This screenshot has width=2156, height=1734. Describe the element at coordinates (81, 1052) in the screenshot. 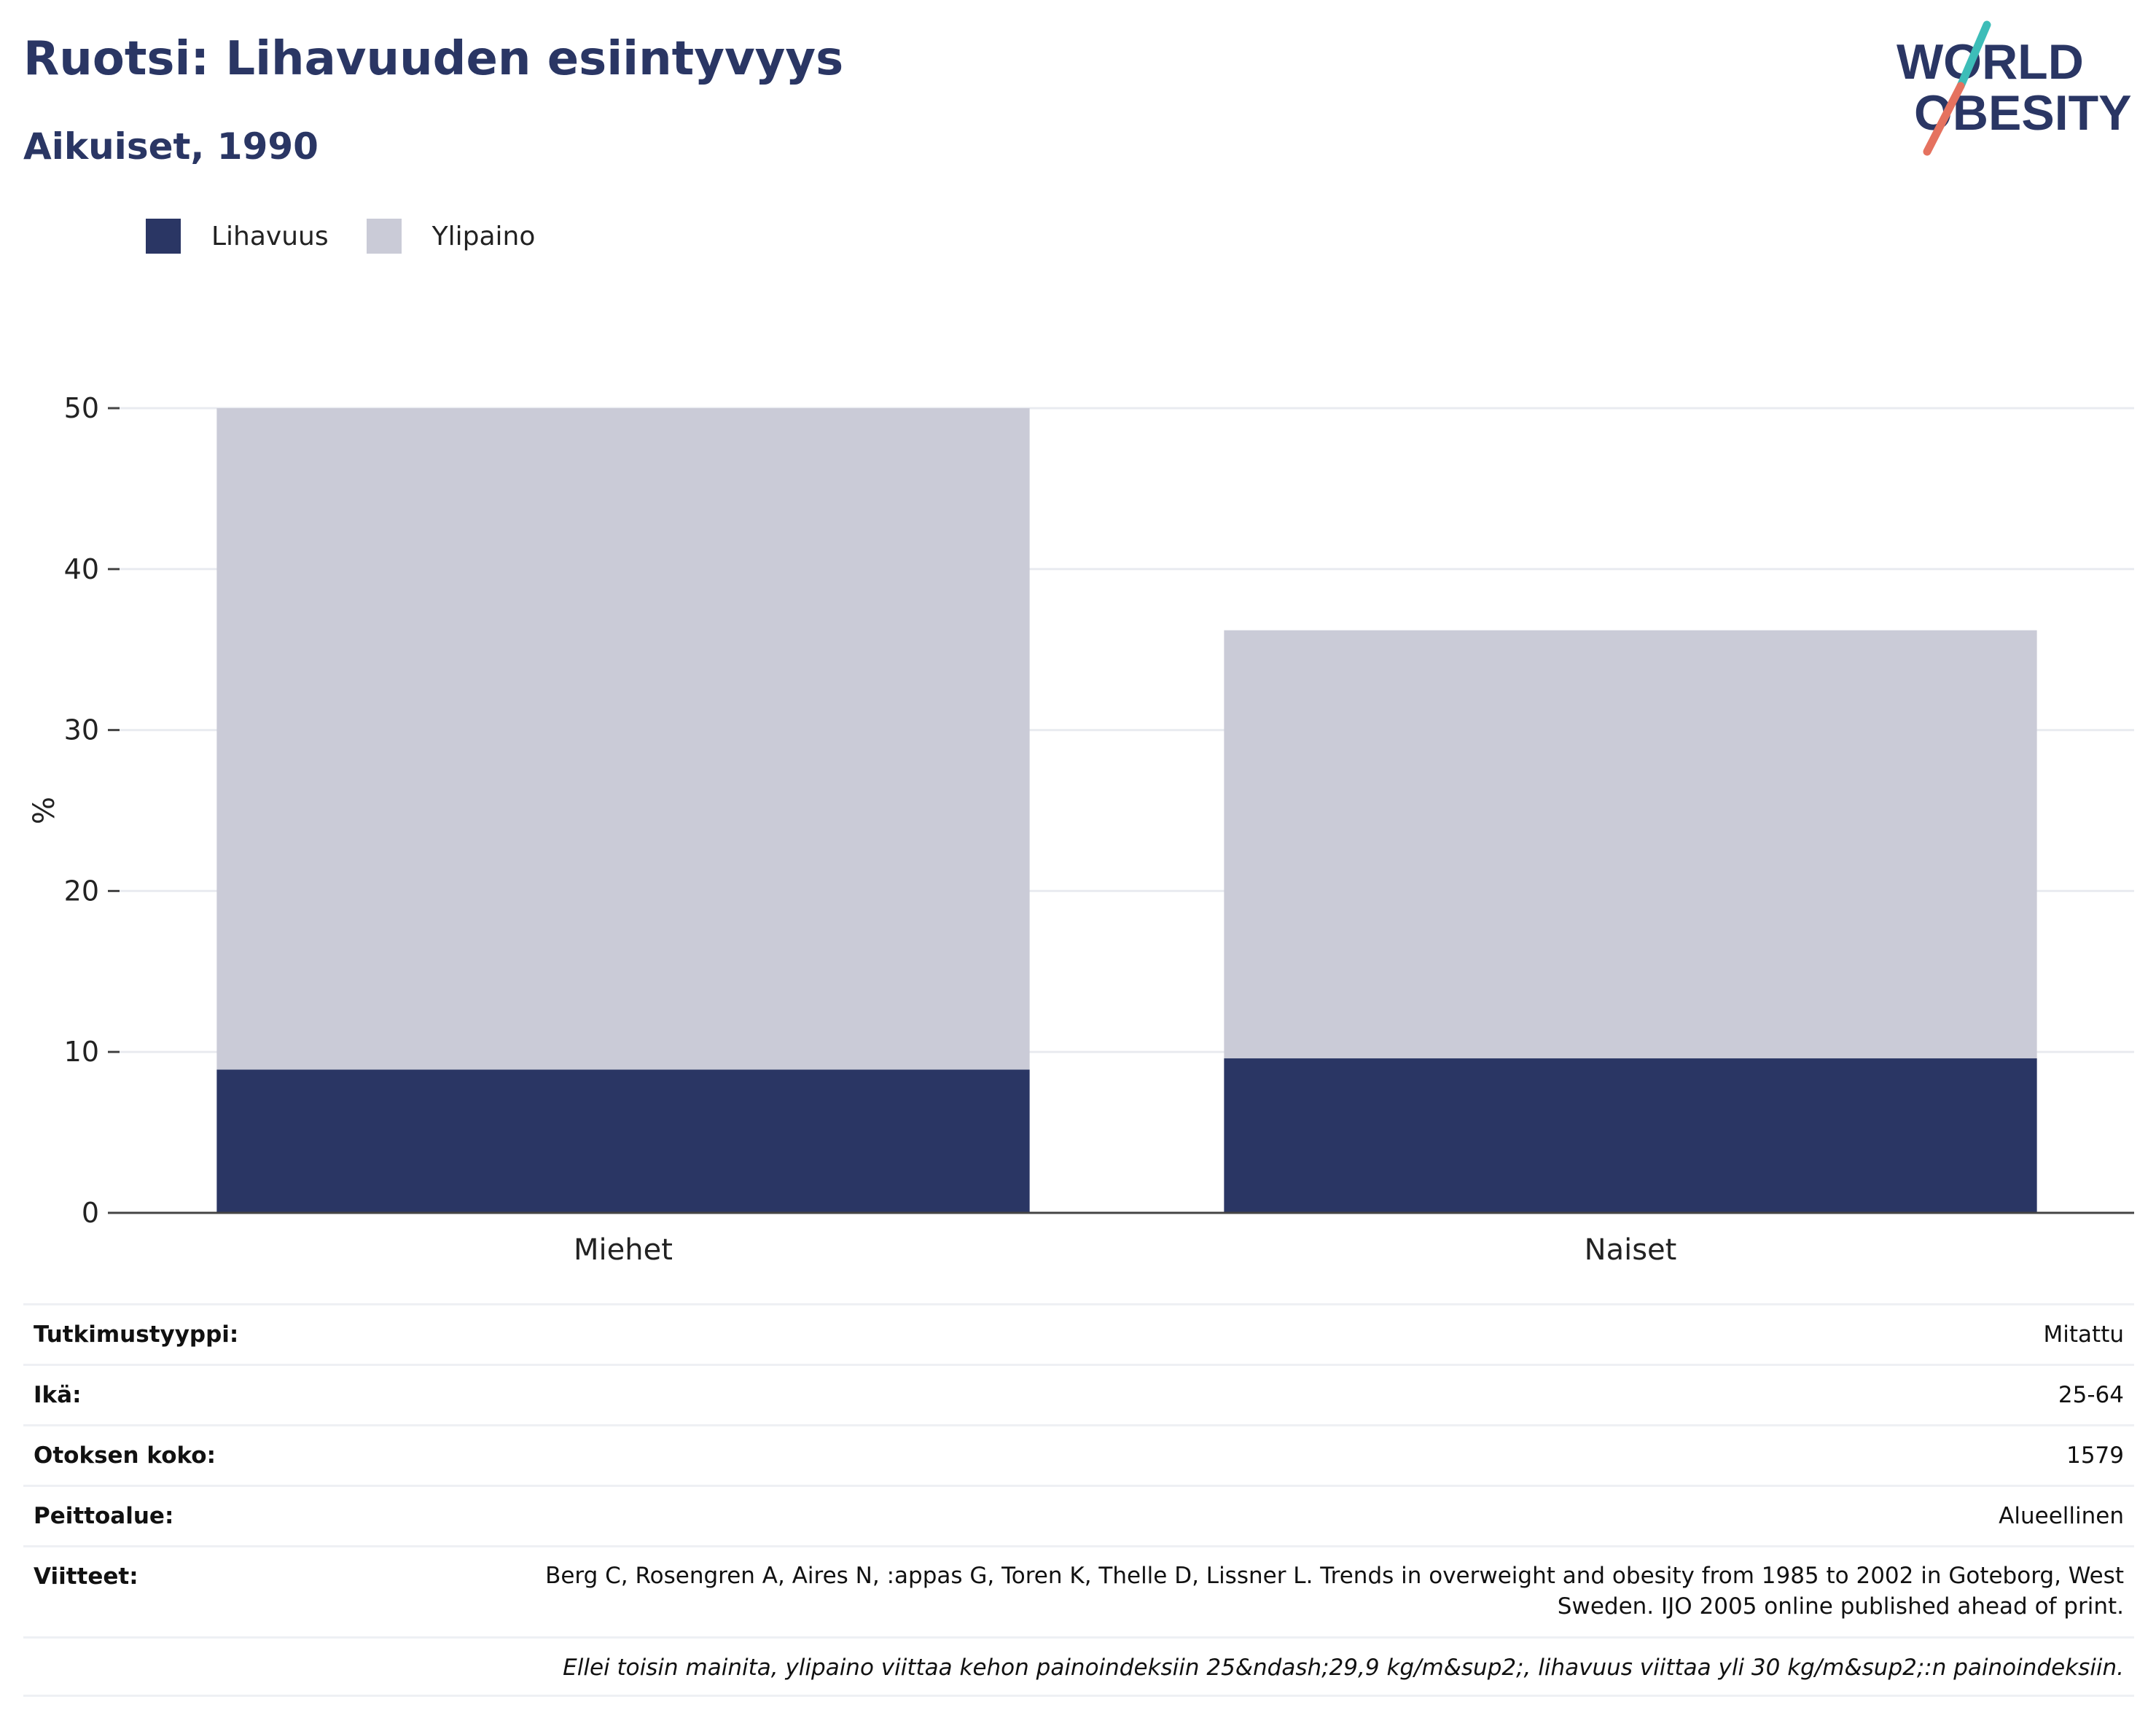

I see `y-tick-label: 10` at that location.